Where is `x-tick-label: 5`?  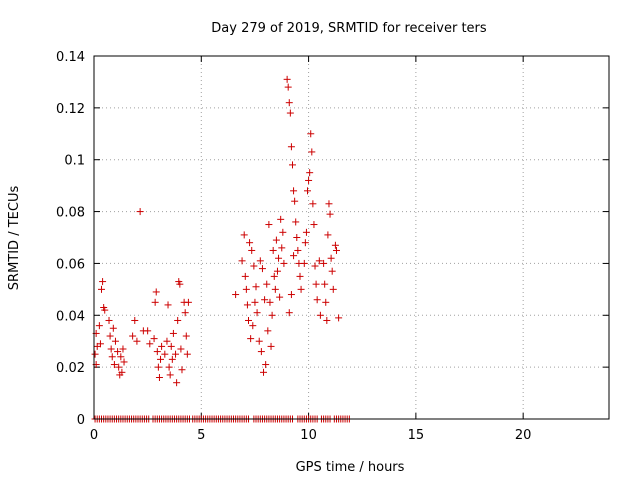 x-tick-label: 5 is located at coordinates (201, 435).